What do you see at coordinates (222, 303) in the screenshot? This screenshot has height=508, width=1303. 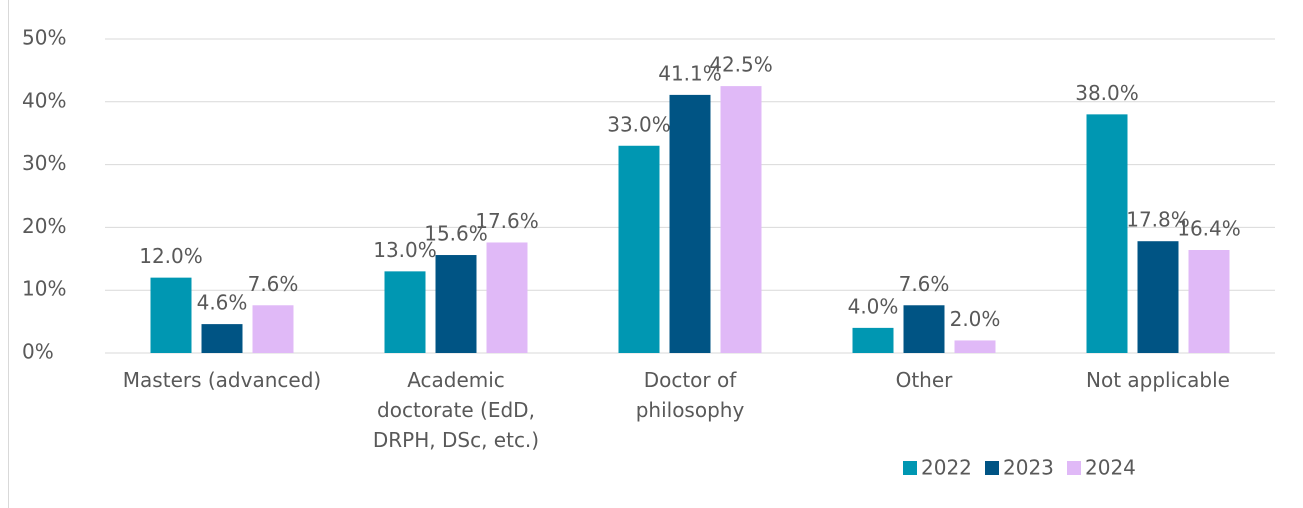 I see `data-label: 4.6%` at bounding box center [222, 303].